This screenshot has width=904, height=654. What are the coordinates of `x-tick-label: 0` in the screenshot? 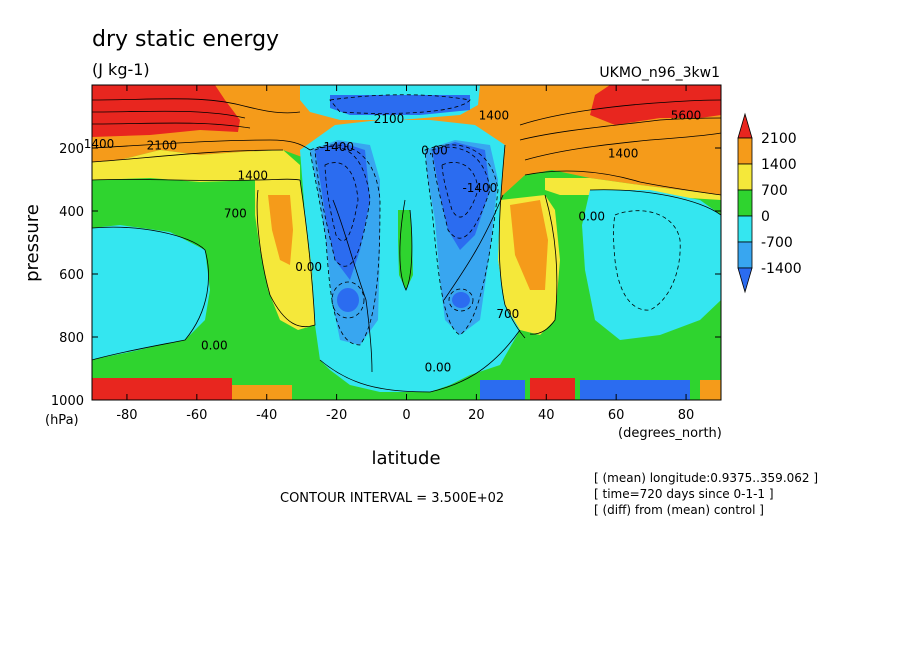 It's located at (406, 415).